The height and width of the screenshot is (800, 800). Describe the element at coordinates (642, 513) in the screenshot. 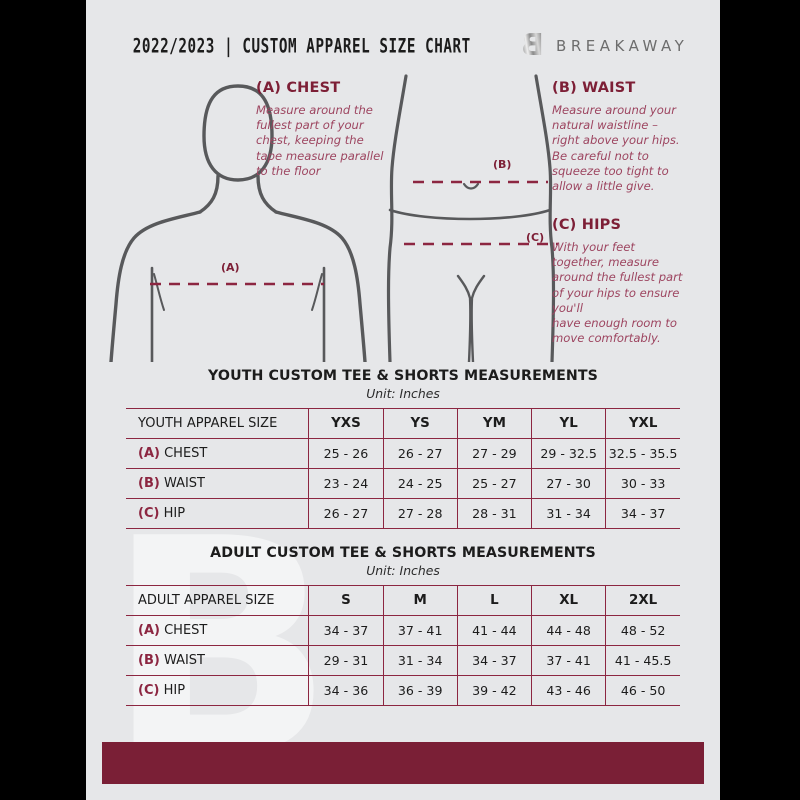

I see `youth-hip-yxl: 34 - 37` at that location.